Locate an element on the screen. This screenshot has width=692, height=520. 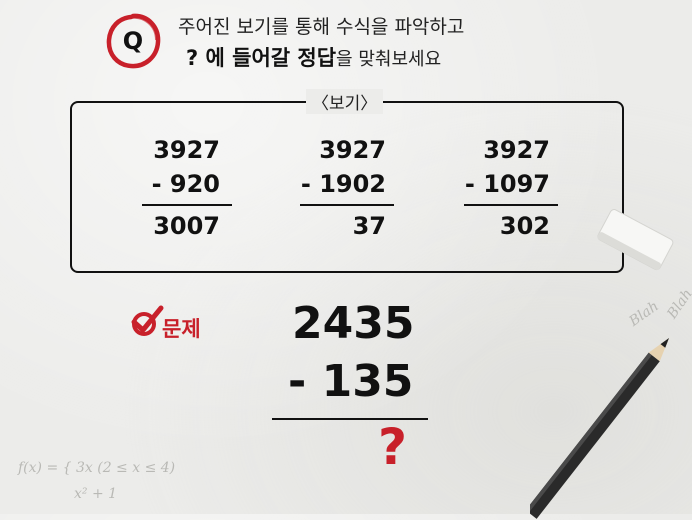
question-badge: Q is located at coordinates (133, 41).